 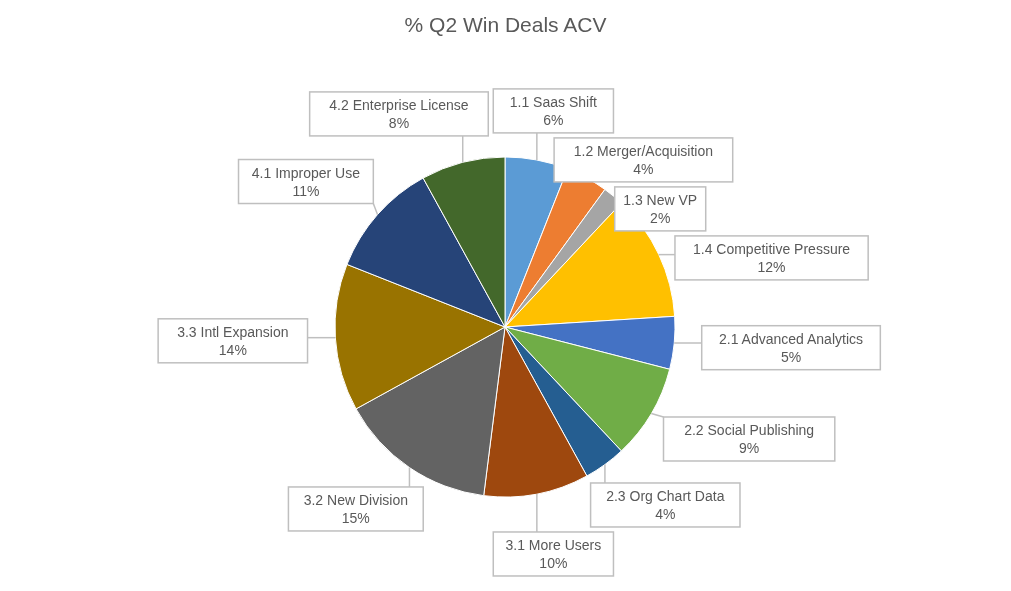 What do you see at coordinates (553, 544) in the screenshot?
I see `slice-label: 3.1 More Users` at bounding box center [553, 544].